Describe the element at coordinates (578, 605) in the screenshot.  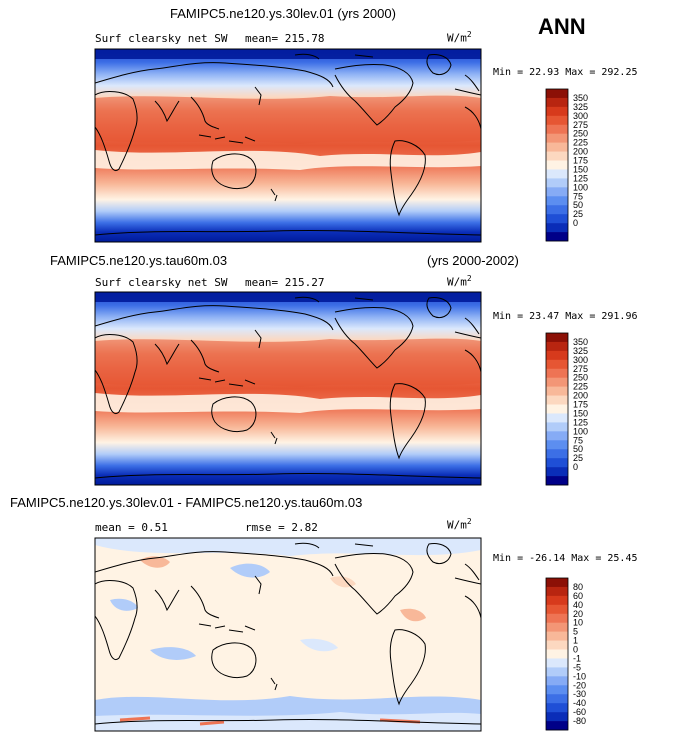
I see `colorbar-tick-label: 40` at that location.